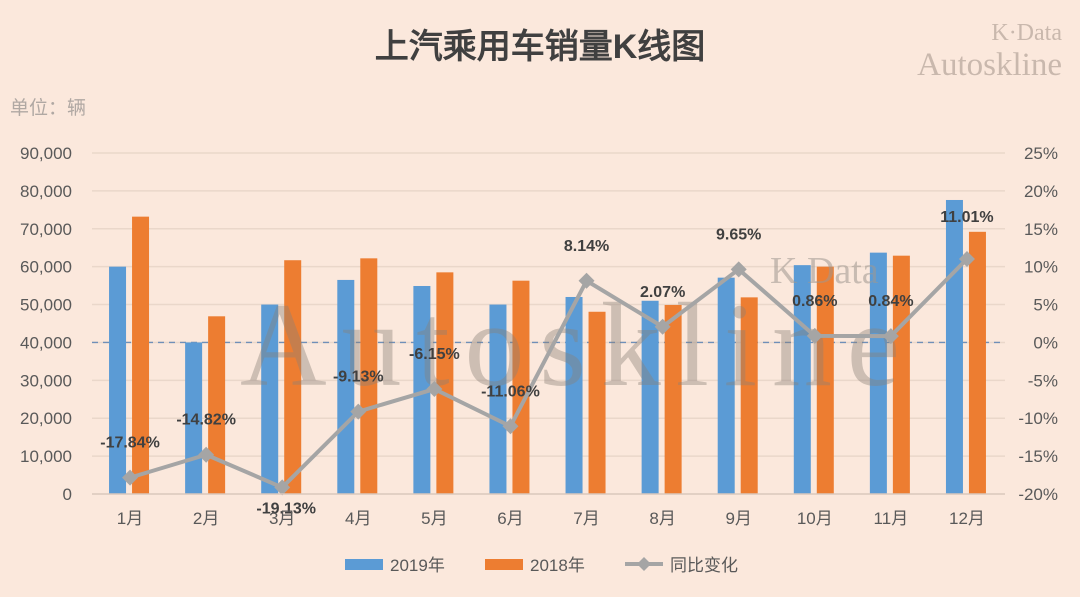 The image size is (1080, 597). Describe the element at coordinates (46, 305) in the screenshot. I see `y-left-tick-label: 50,000` at that location.